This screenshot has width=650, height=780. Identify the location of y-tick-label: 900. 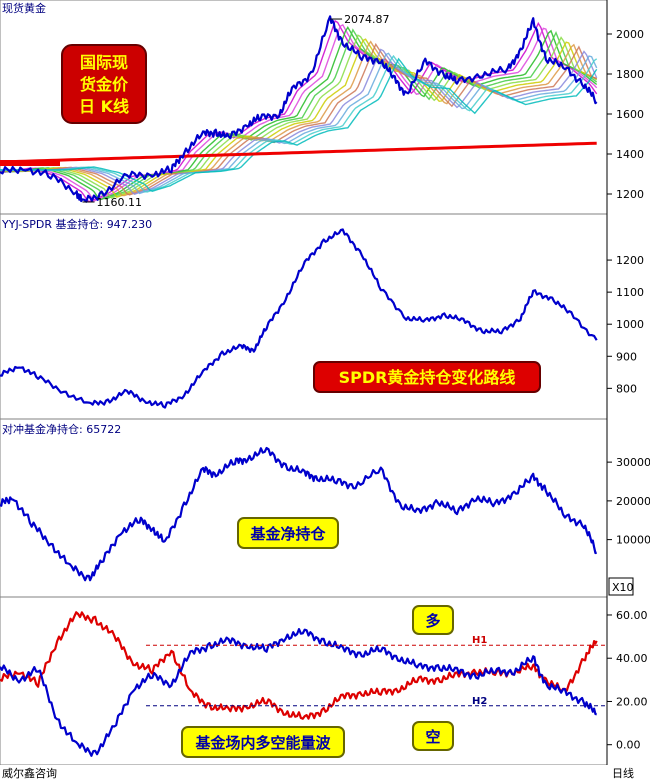
(626, 356).